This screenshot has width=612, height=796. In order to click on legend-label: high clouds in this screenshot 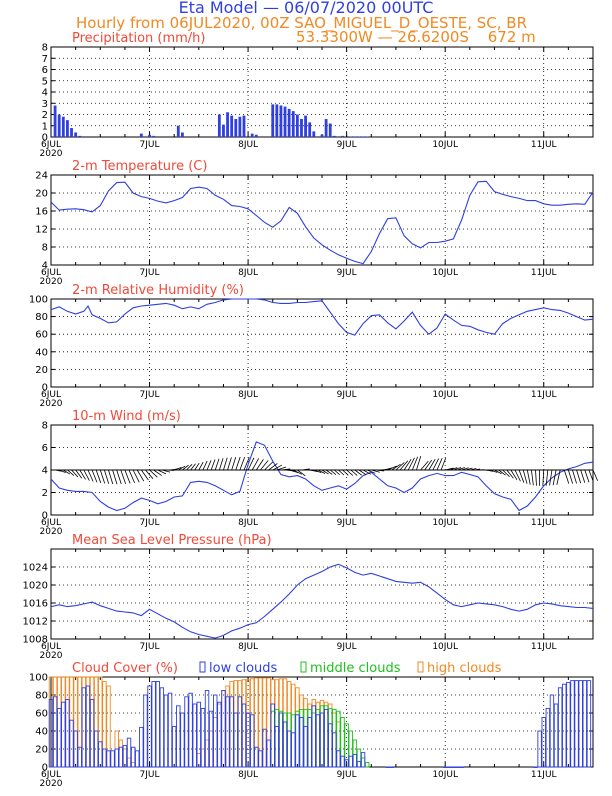, I will do `click(464, 668)`.